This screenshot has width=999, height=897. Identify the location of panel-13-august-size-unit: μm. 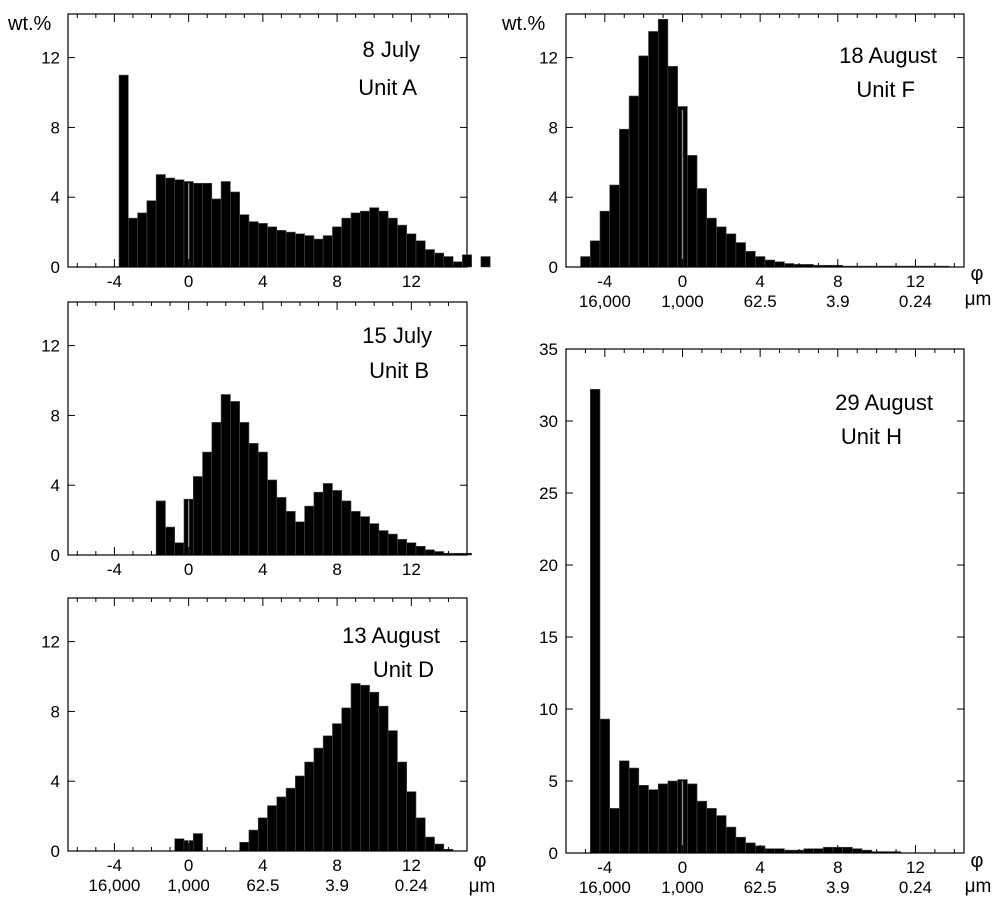
(482, 886).